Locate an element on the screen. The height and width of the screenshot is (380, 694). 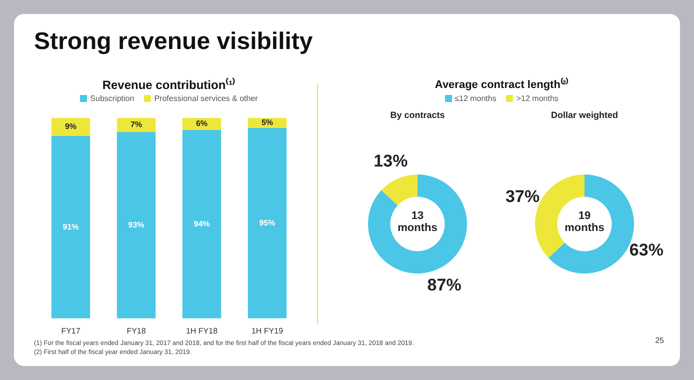
slice-label: Dollar weighted is located at coordinates (584, 116).